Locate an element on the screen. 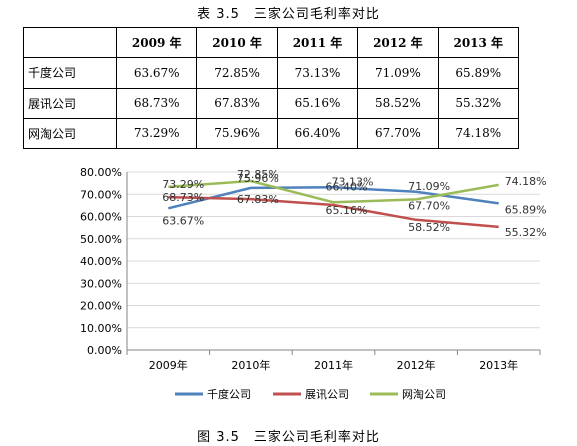  figure-caption: 图 3.5 三家公司毛利率对比 is located at coordinates (288, 437).